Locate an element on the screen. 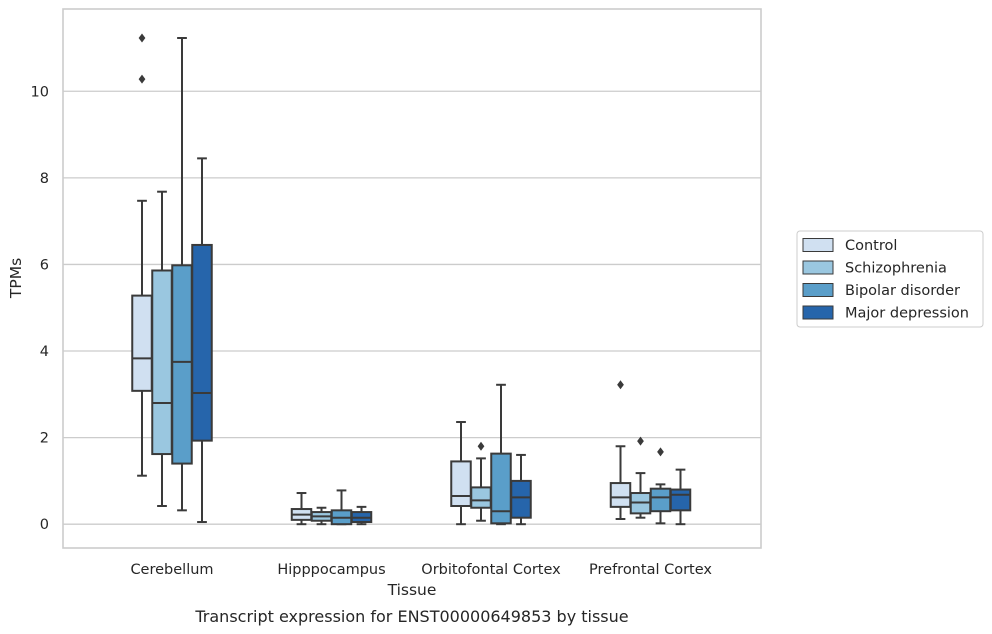 The image size is (992, 634). legend-label: Schizophrenia is located at coordinates (896, 269).